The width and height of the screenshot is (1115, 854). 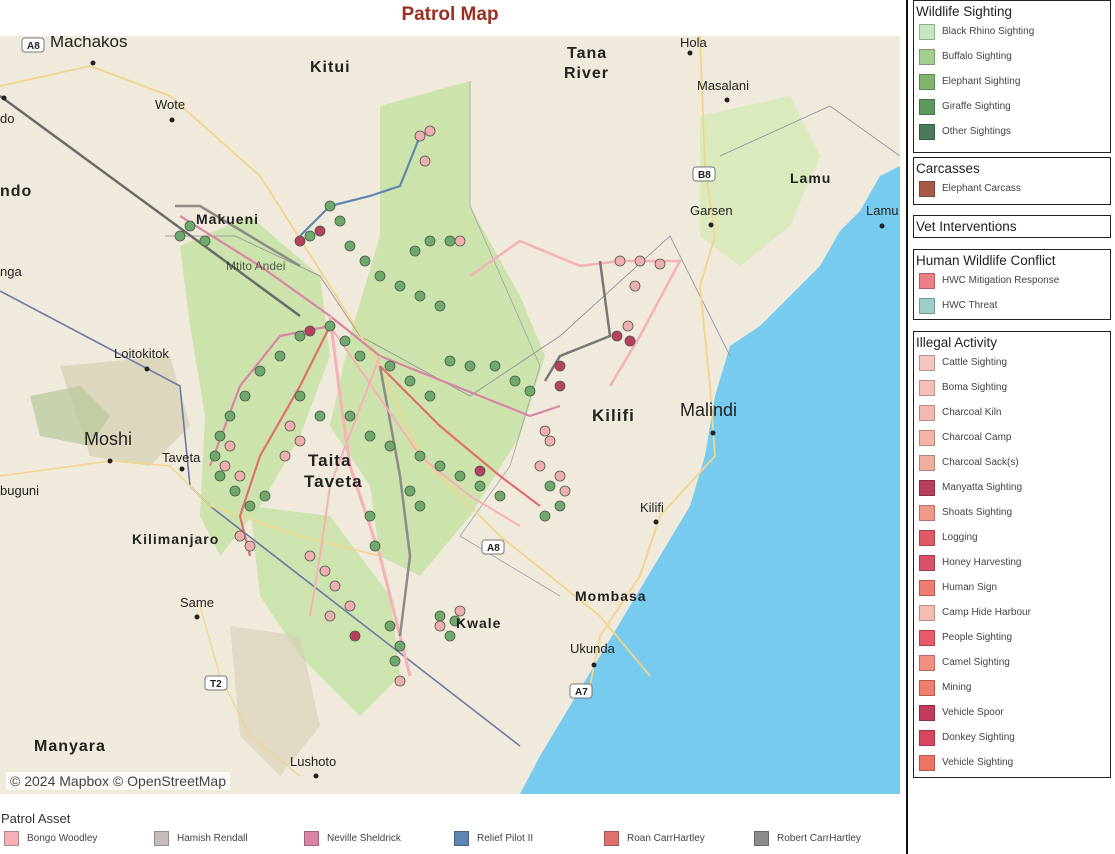 What do you see at coordinates (964, 11) in the screenshot?
I see `legend-wildlife-title: Wildlife Sighting` at bounding box center [964, 11].